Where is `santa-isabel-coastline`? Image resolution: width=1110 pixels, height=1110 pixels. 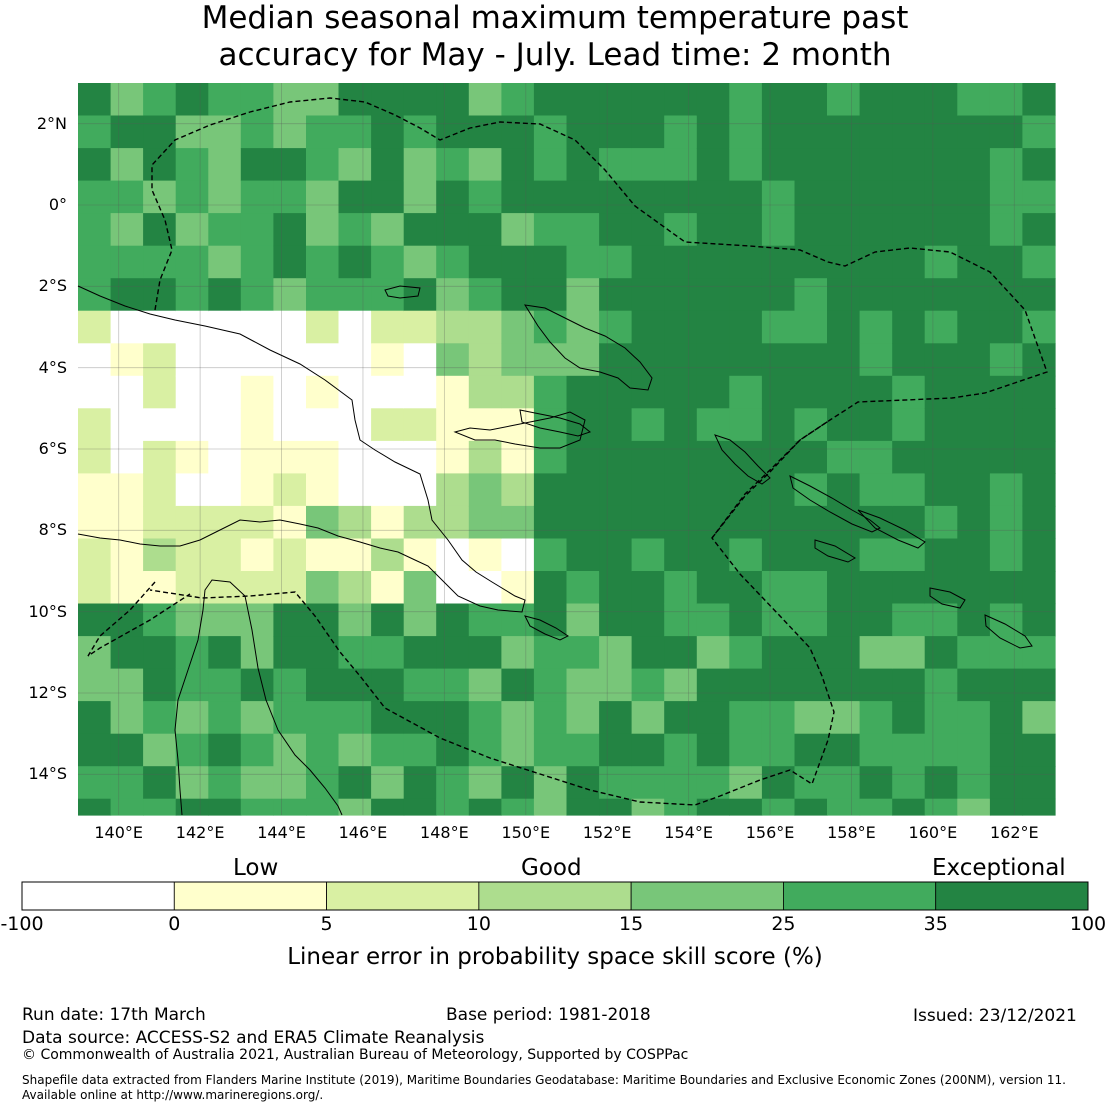 santa-isabel-coastline is located at coordinates (1008, 631).